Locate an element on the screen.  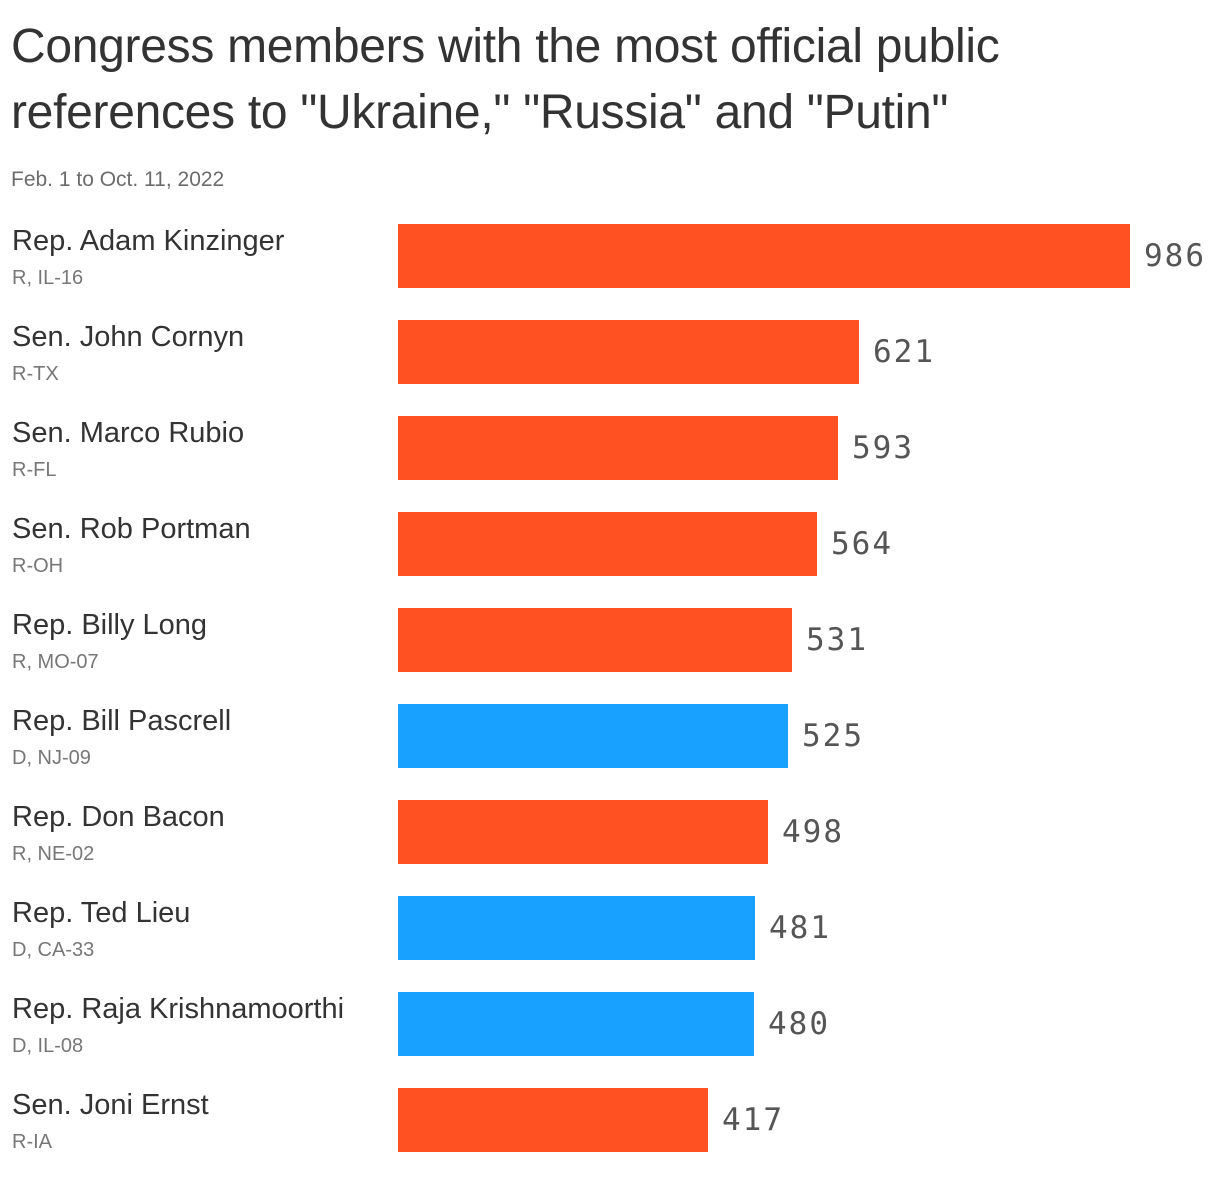
bar-value-label: 986 is located at coordinates (1175, 256).